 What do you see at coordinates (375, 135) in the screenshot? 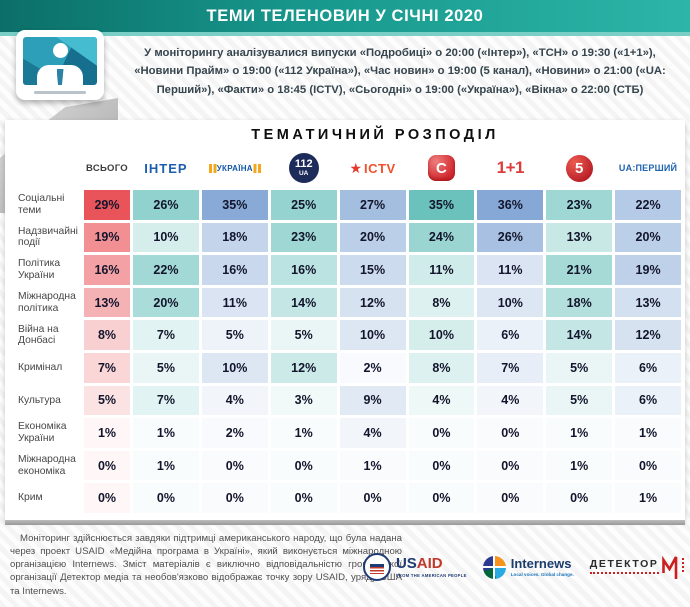
I see `section-title: ТЕМАТИЧНИЙ РОЗПОДІЛ` at bounding box center [375, 135].